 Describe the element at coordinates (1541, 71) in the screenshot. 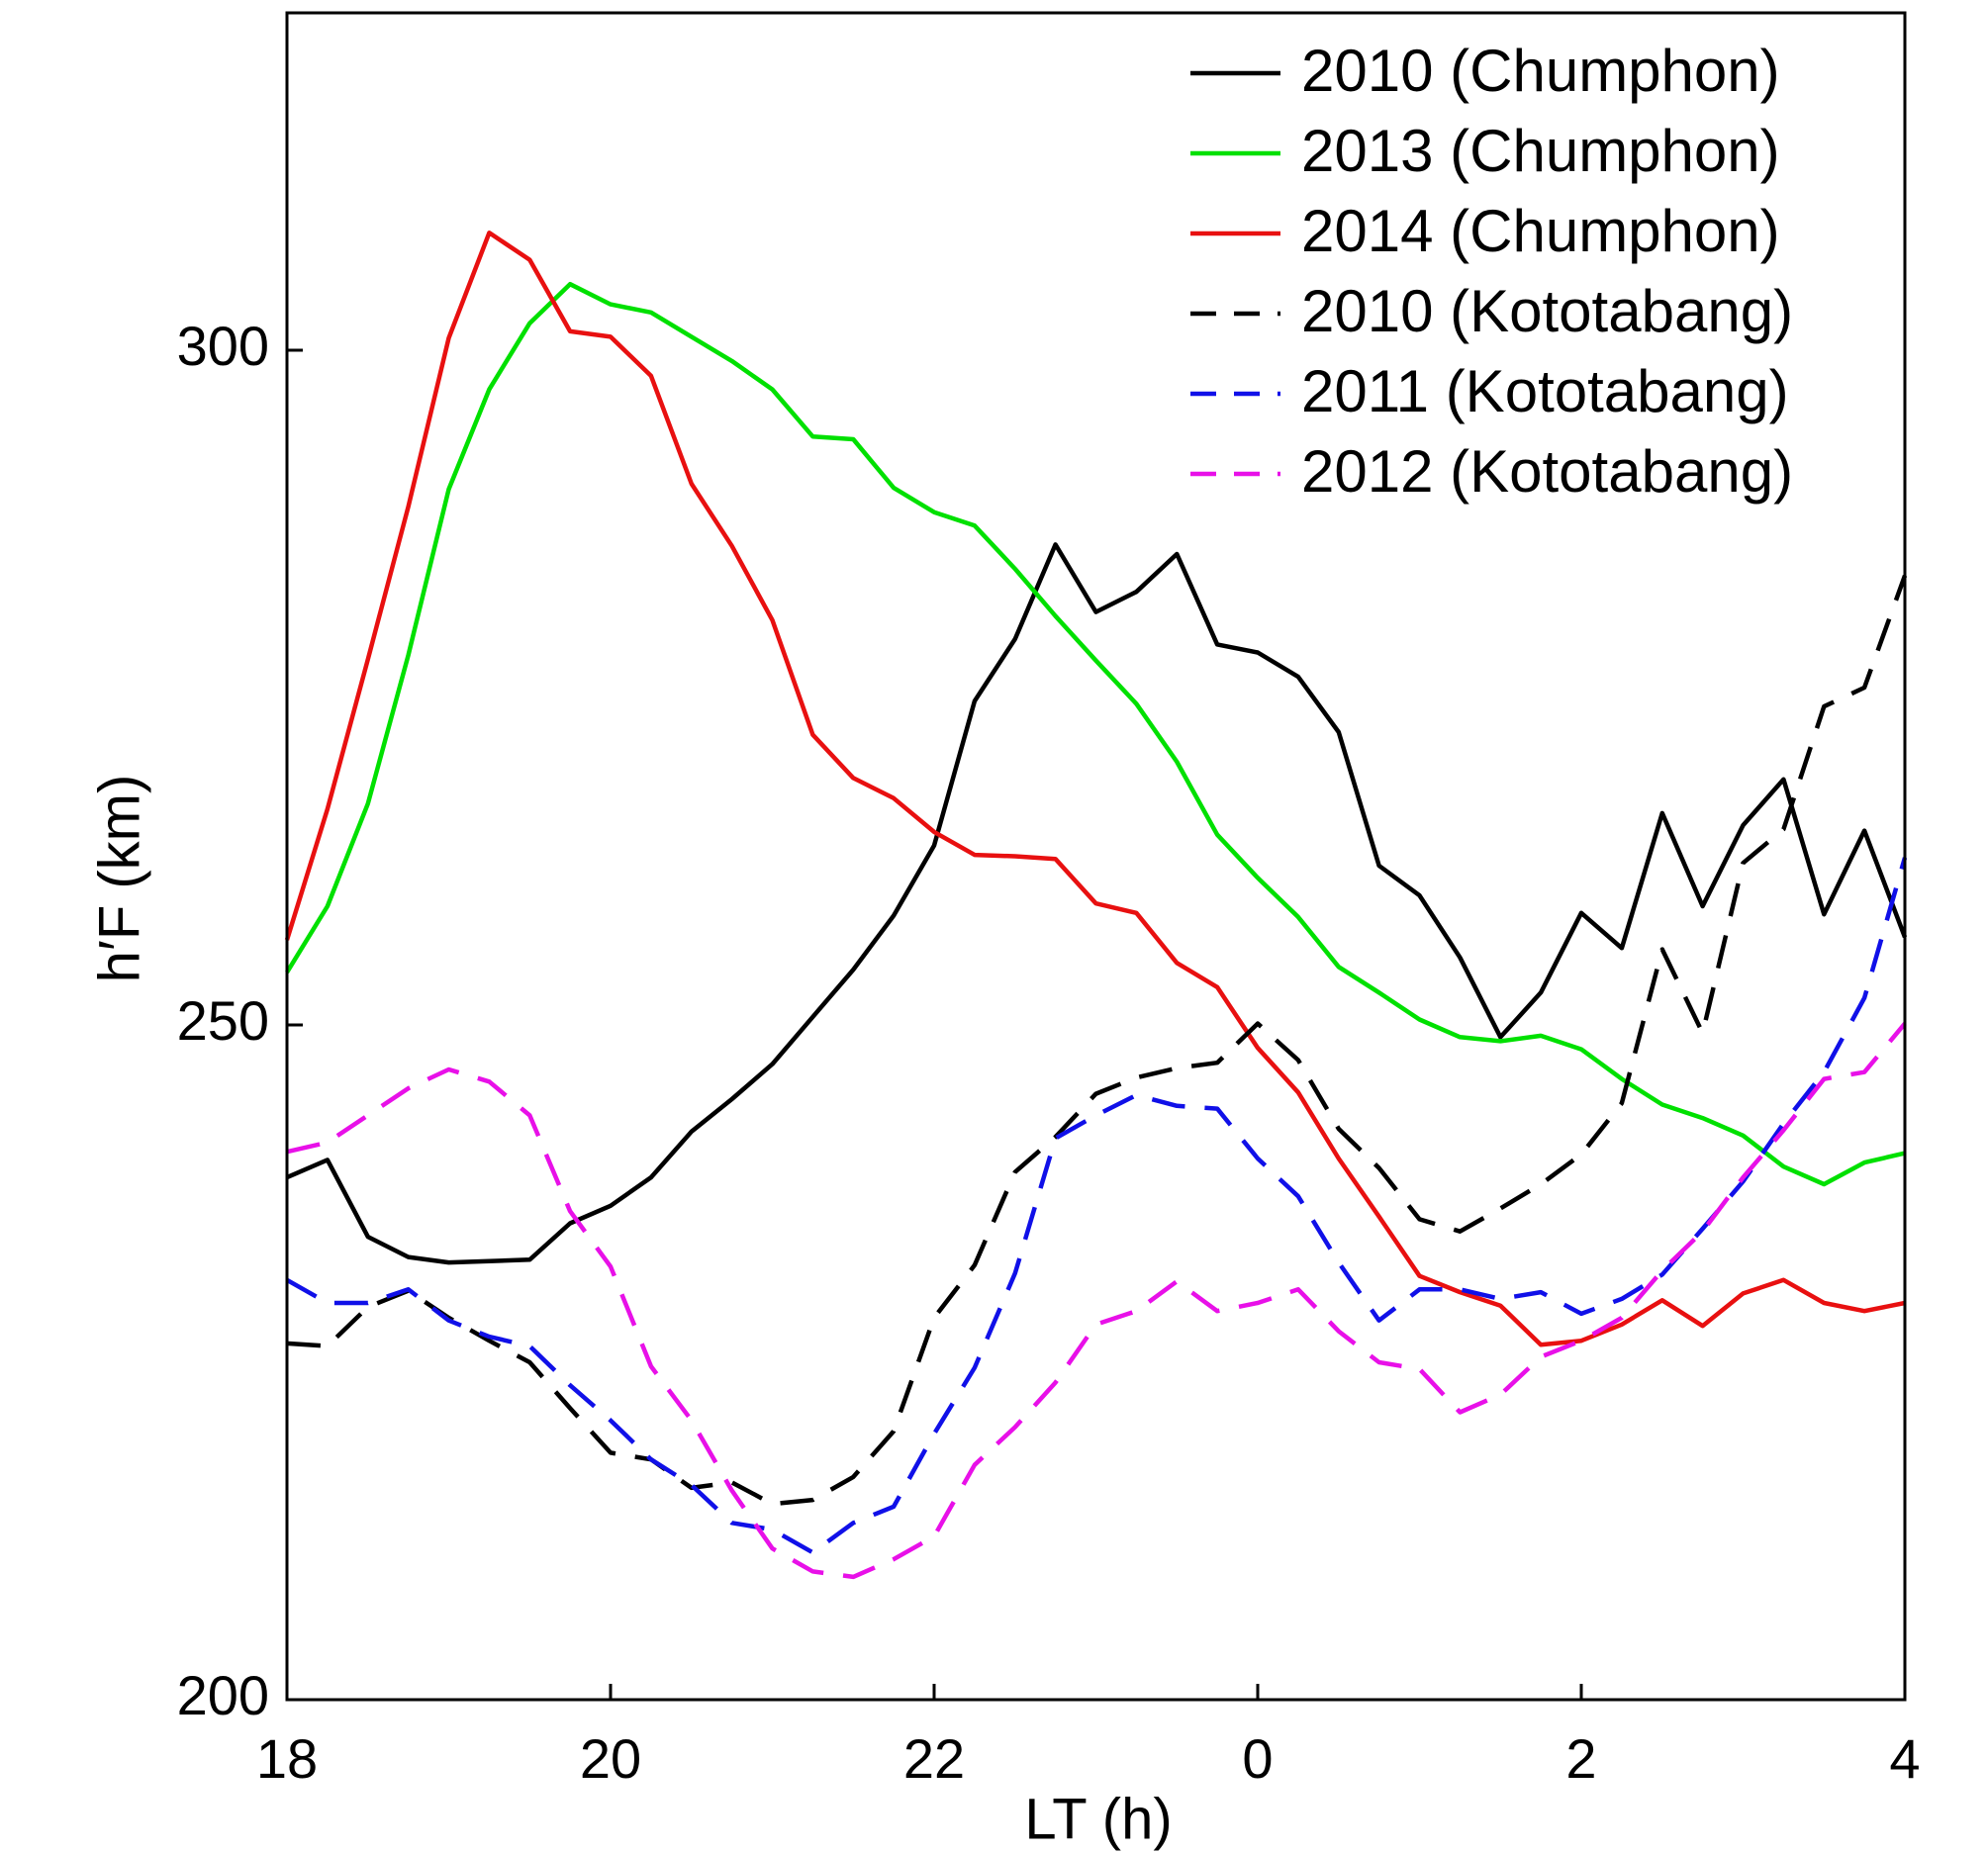

I see `legend-label: 2010 (Chumphon)` at that location.